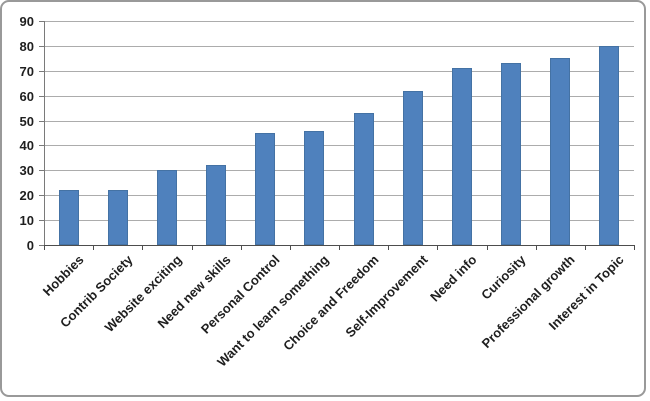 The height and width of the screenshot is (401, 650). What do you see at coordinates (461, 156) in the screenshot?
I see `bar-need-info` at bounding box center [461, 156].